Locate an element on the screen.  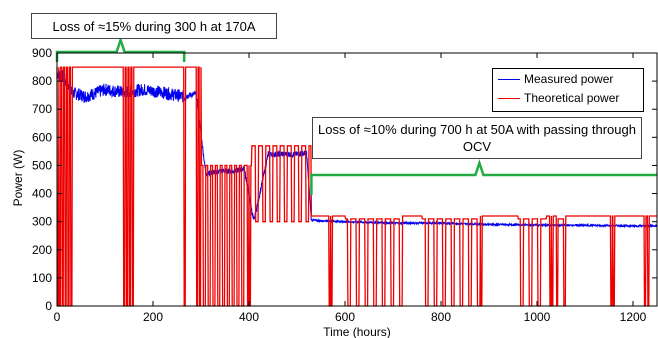
x-tick-label: 200 is located at coordinates (153, 317).